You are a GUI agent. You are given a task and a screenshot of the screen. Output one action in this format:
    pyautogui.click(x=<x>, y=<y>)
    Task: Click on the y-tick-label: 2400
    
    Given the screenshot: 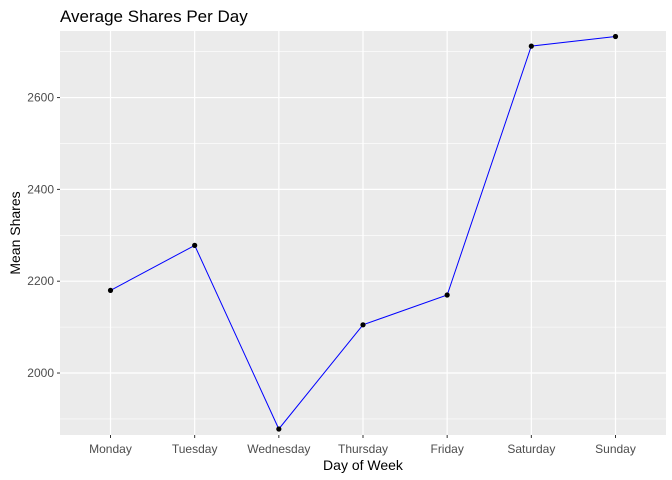 What is the action you would take?
    pyautogui.click(x=40, y=189)
    